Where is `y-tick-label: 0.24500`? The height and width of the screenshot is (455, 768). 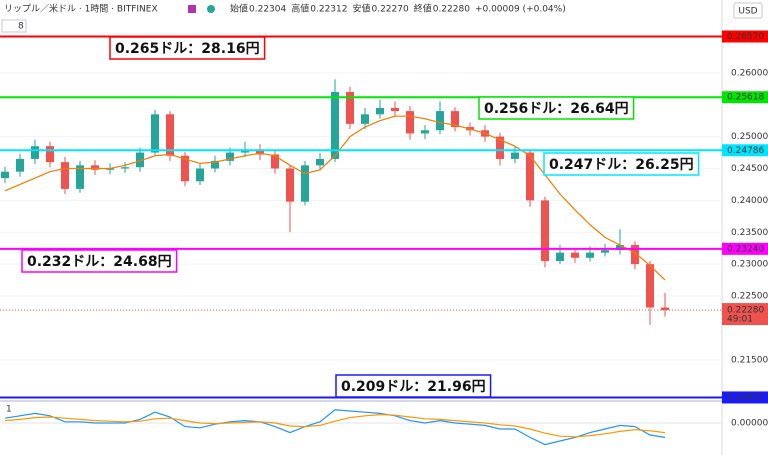 y-tick-label: 0.24500 is located at coordinates (749, 169).